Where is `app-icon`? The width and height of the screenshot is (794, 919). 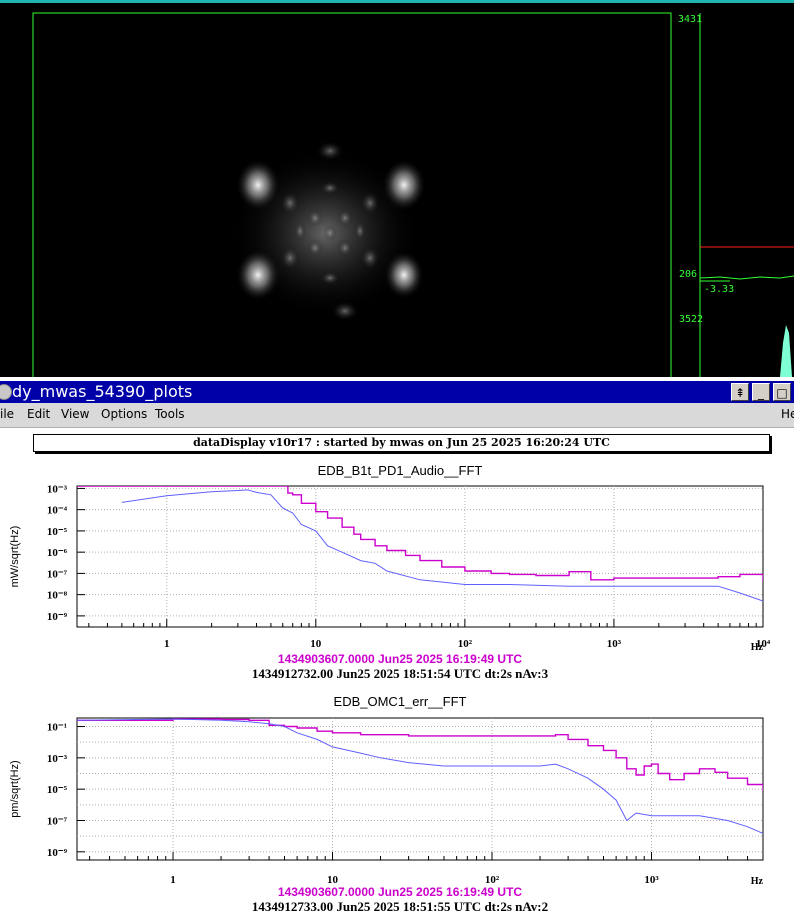 app-icon is located at coordinates (6, 392).